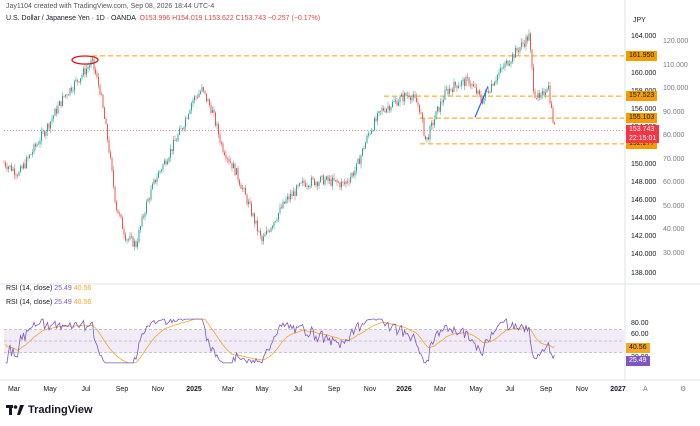  Describe the element at coordinates (15, 410) in the screenshot. I see `tradingview-logo-icon` at that location.